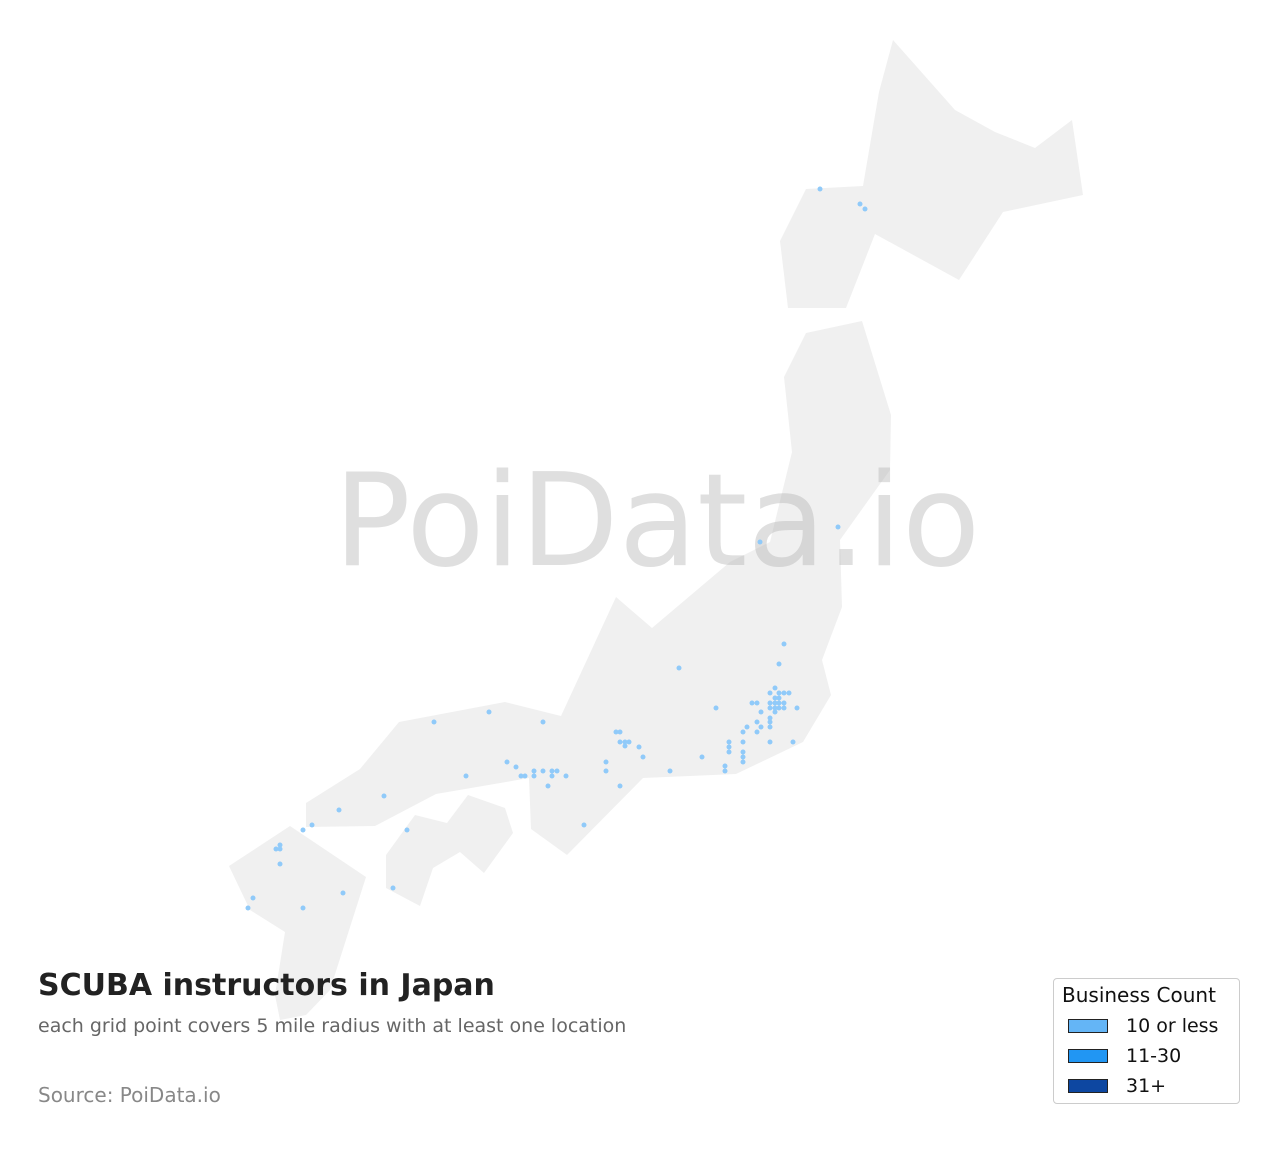 The width and height of the screenshot is (1280, 1152). Describe the element at coordinates (1139, 995) in the screenshot. I see `legend-title: Business Count` at that location.